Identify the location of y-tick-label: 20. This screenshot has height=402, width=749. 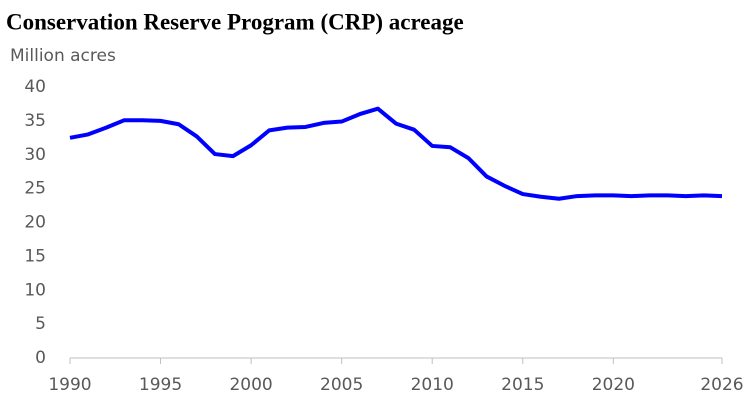
(35, 223).